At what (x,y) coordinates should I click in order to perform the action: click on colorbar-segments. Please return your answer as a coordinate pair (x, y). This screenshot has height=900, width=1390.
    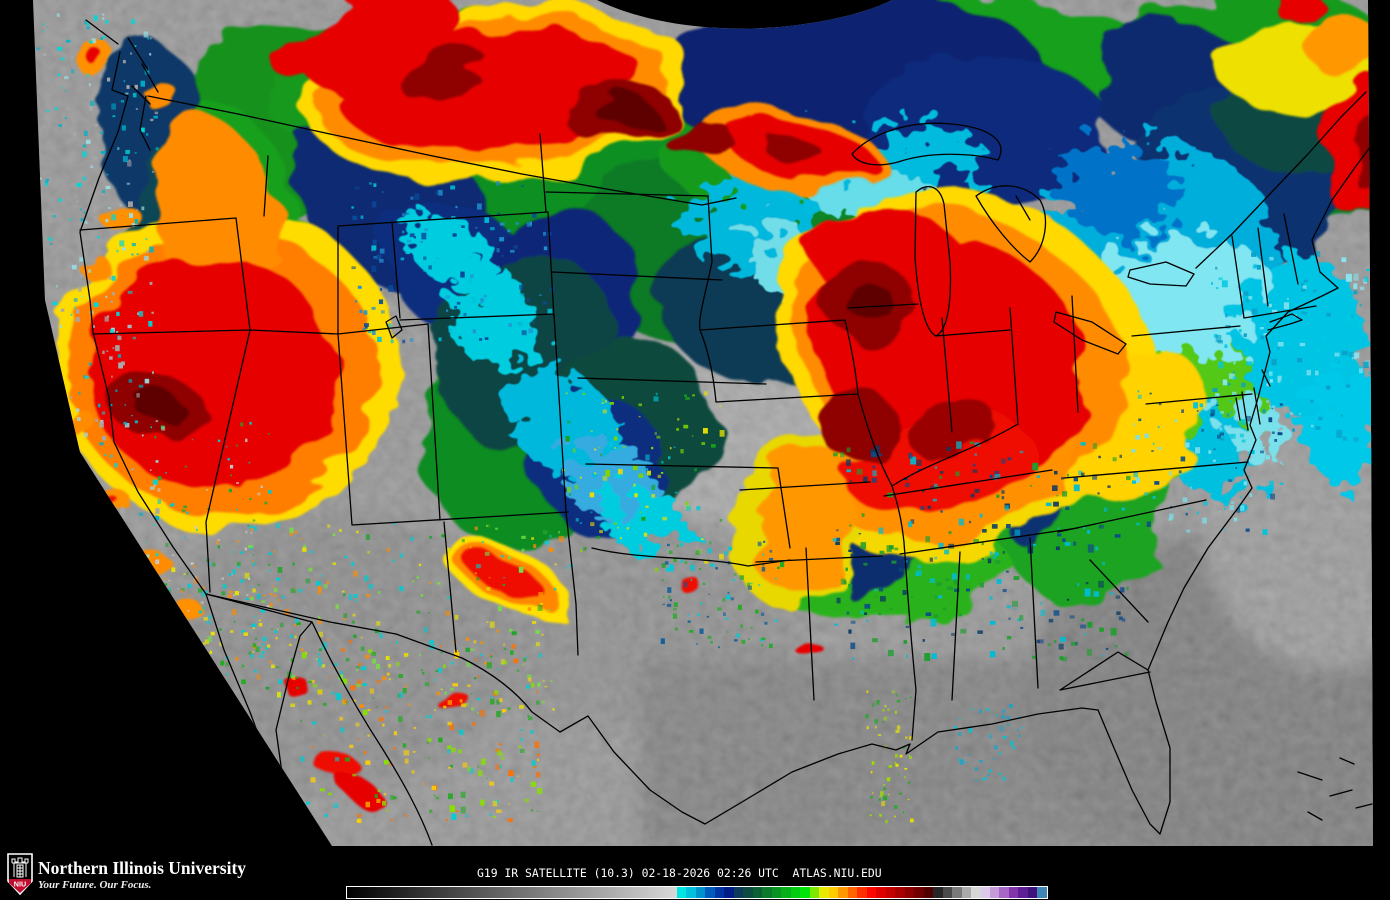
    Looking at the image, I should click on (862, 892).